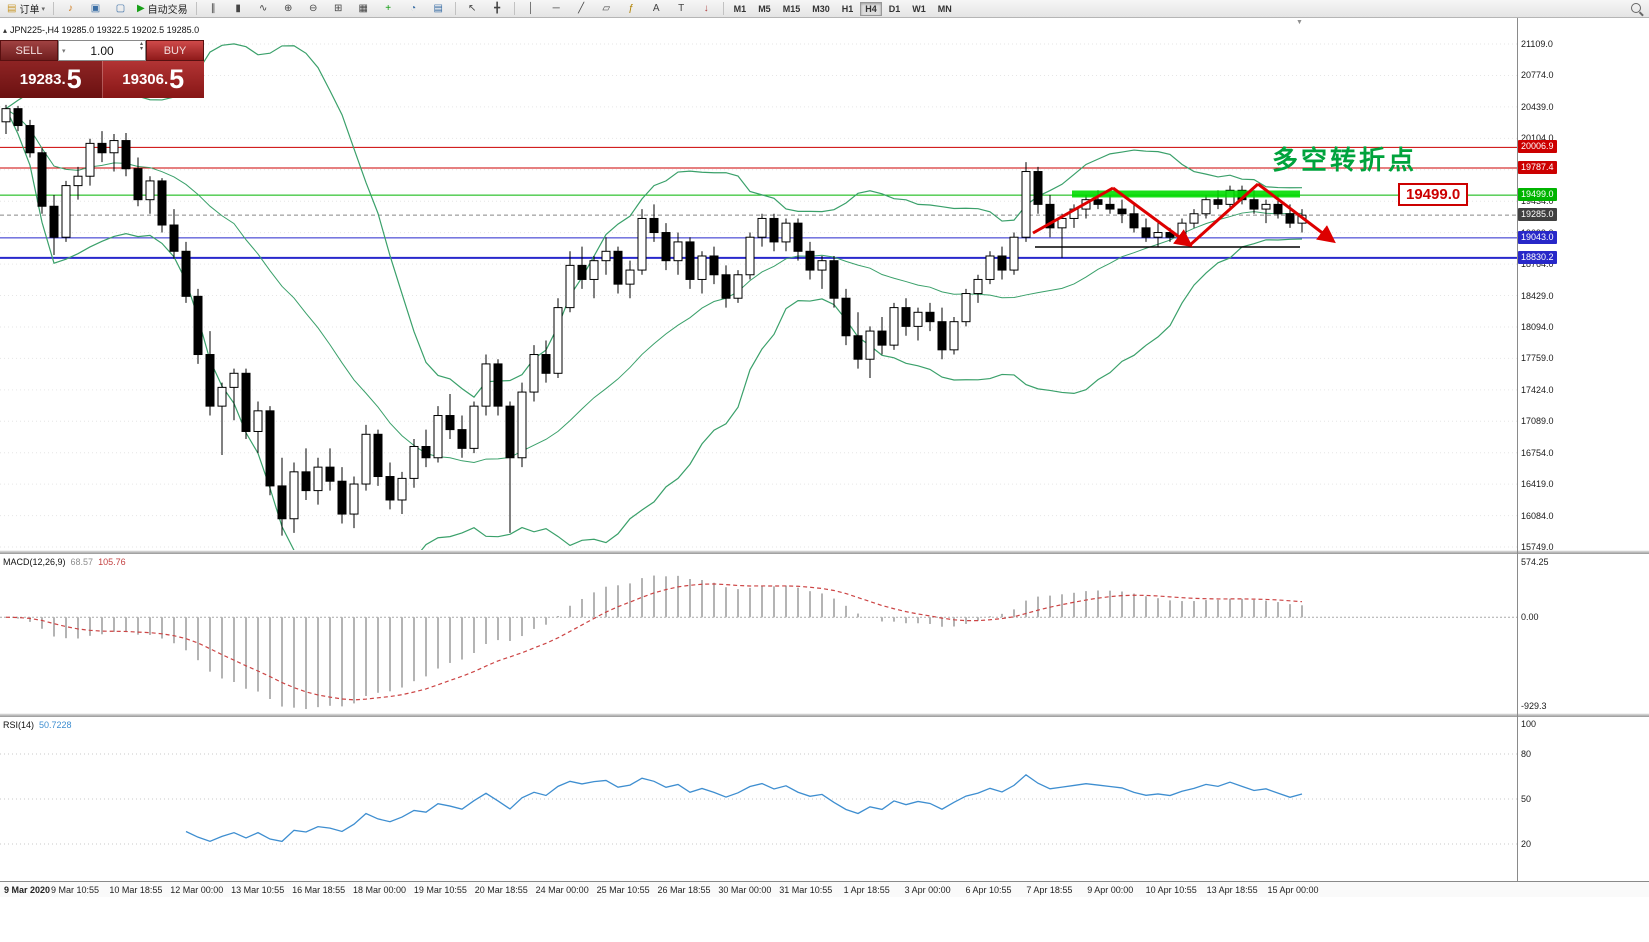  Describe the element at coordinates (988, 890) in the screenshot. I see `x-axis-label: 6 Apr 10:55` at that location.